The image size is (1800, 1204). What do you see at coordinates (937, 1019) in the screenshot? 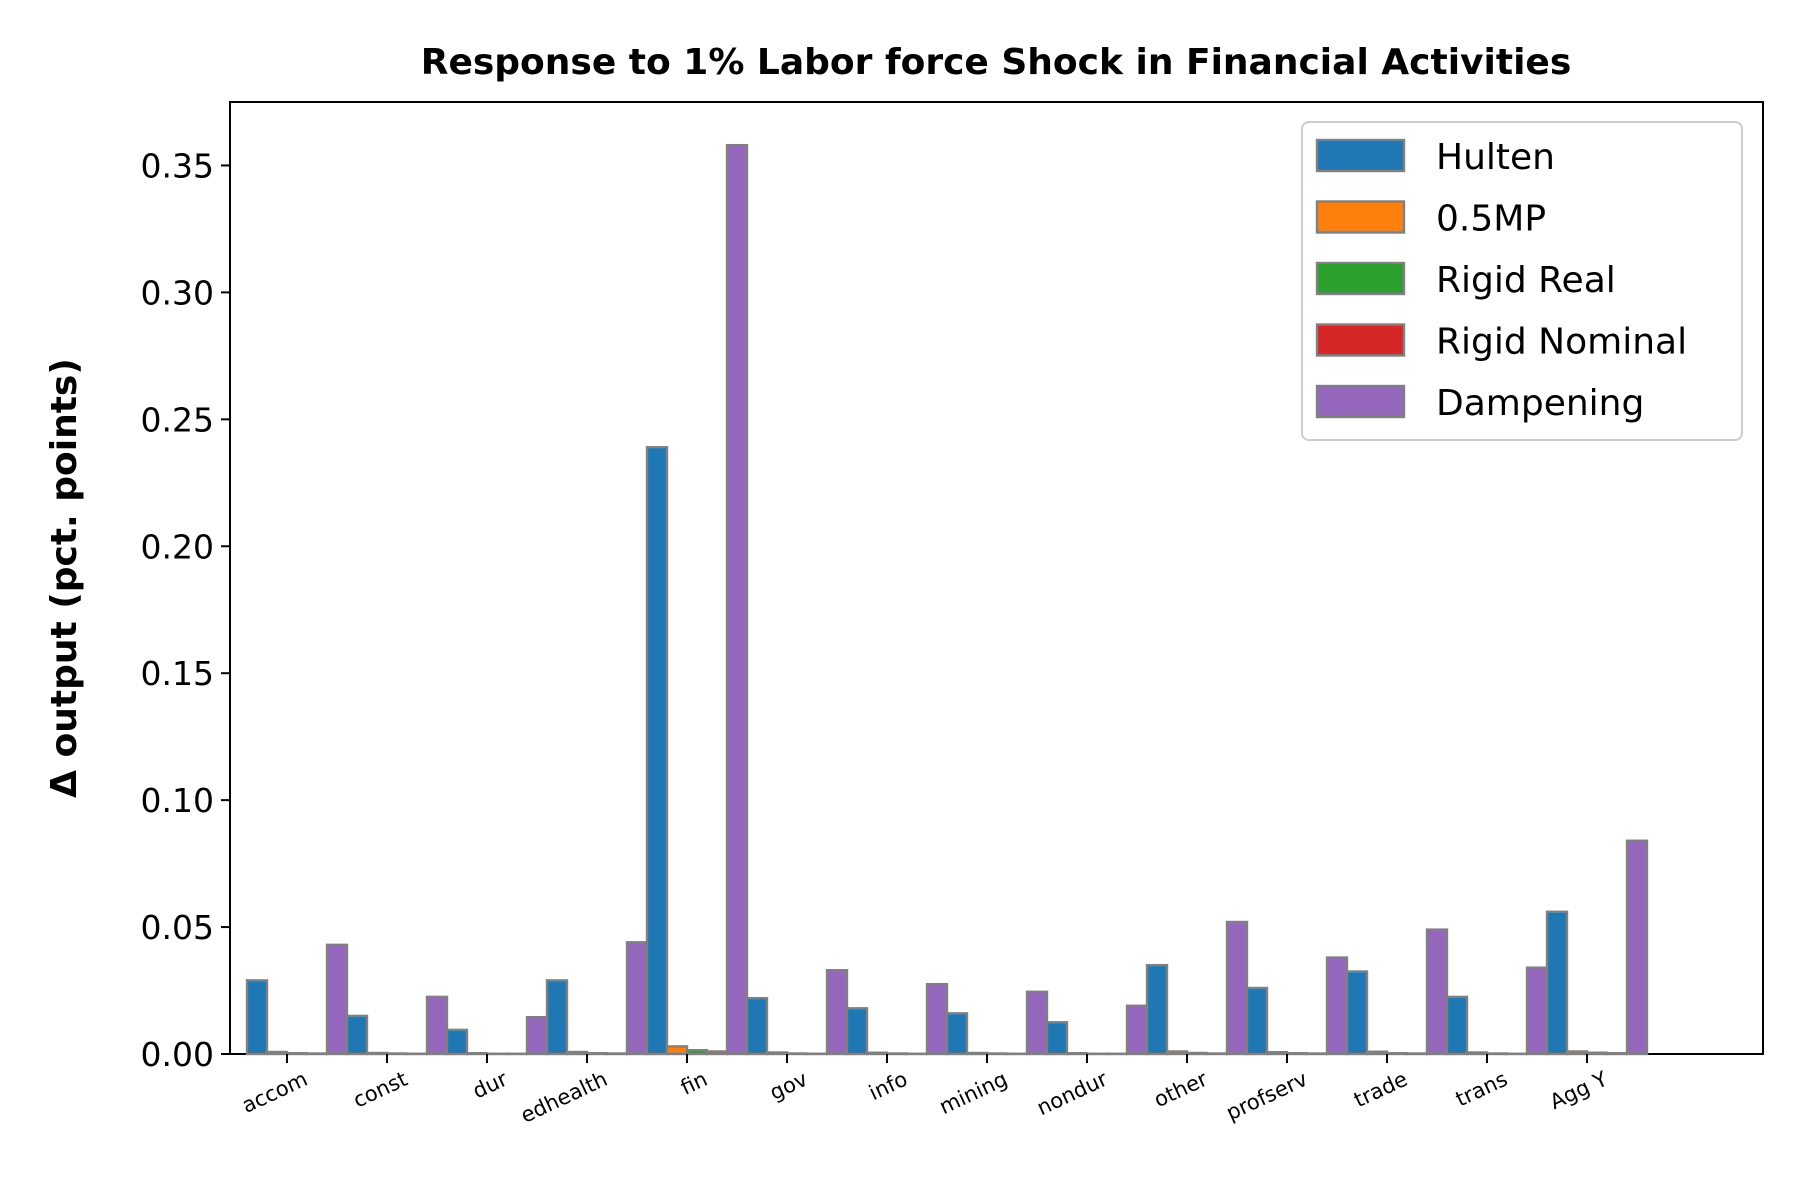
I see `bar-dampening-info` at bounding box center [937, 1019].